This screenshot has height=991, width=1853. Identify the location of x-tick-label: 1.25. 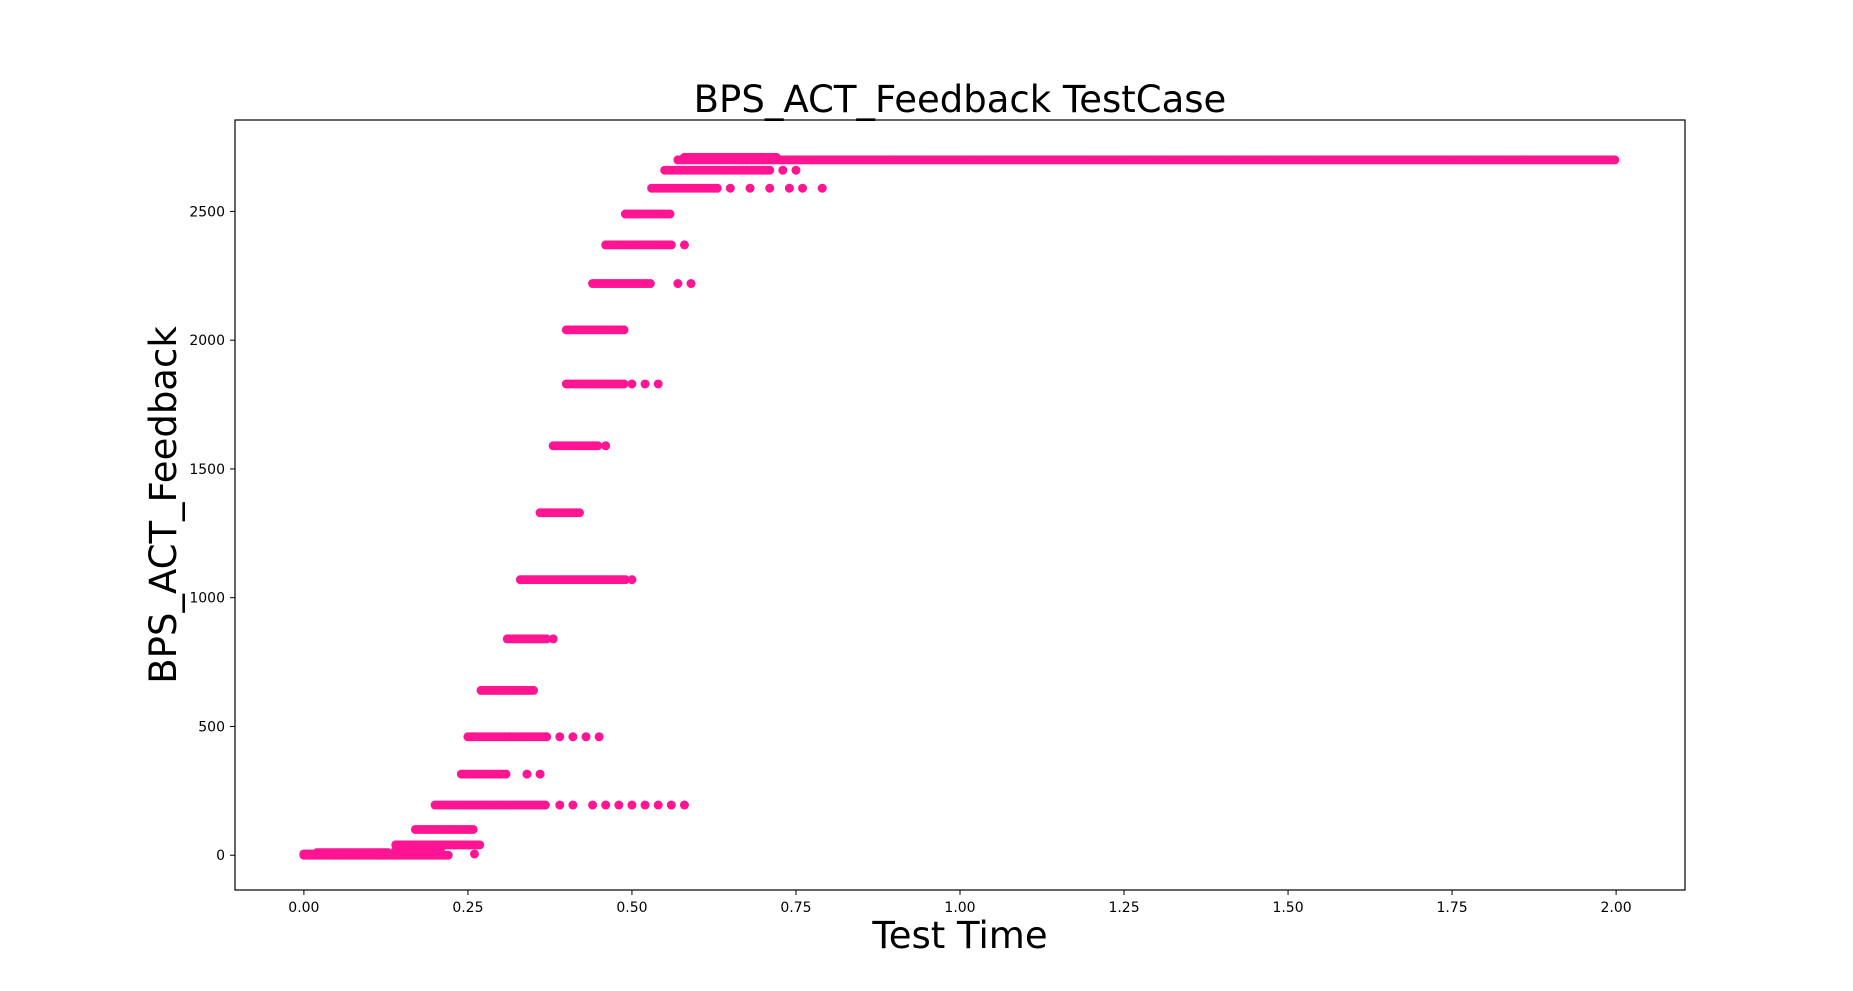
(1123, 908).